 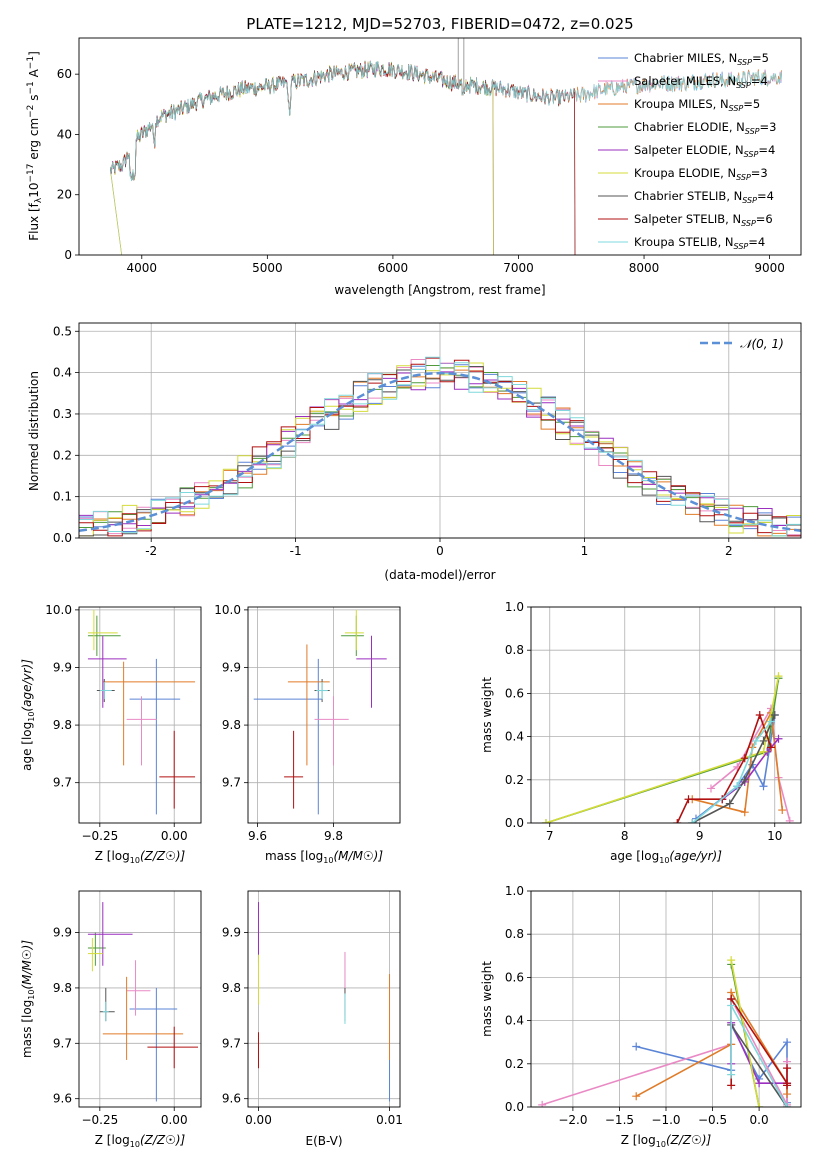 I want to click on x-tick-label: 10, so click(x=774, y=836).